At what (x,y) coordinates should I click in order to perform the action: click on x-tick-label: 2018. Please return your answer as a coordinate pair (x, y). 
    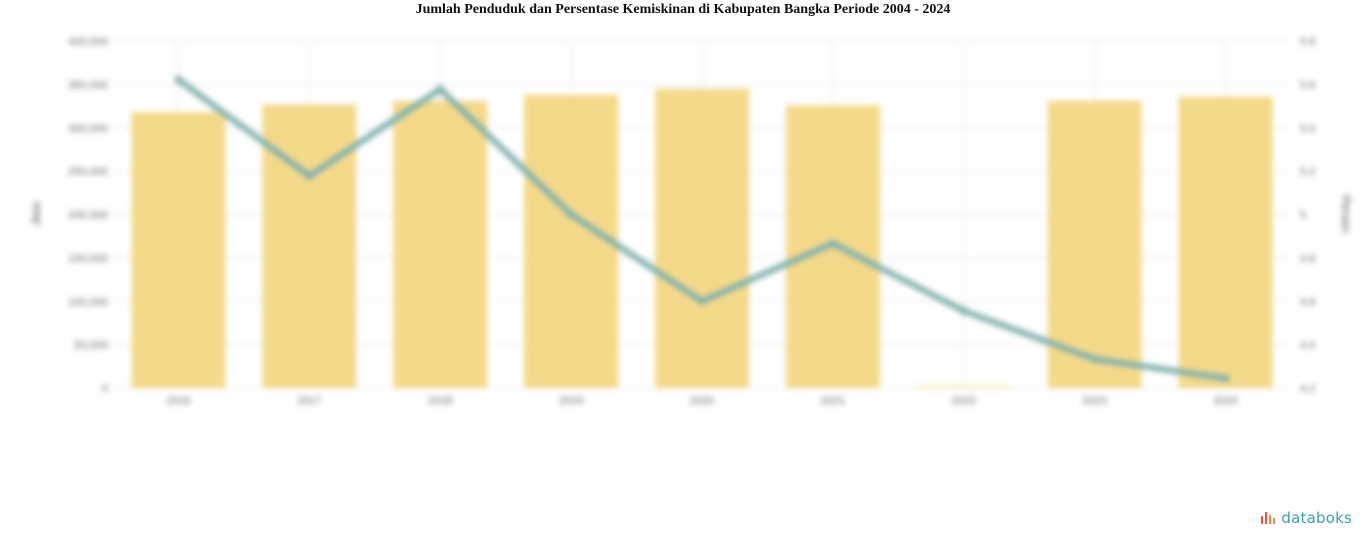
    Looking at the image, I should click on (440, 401).